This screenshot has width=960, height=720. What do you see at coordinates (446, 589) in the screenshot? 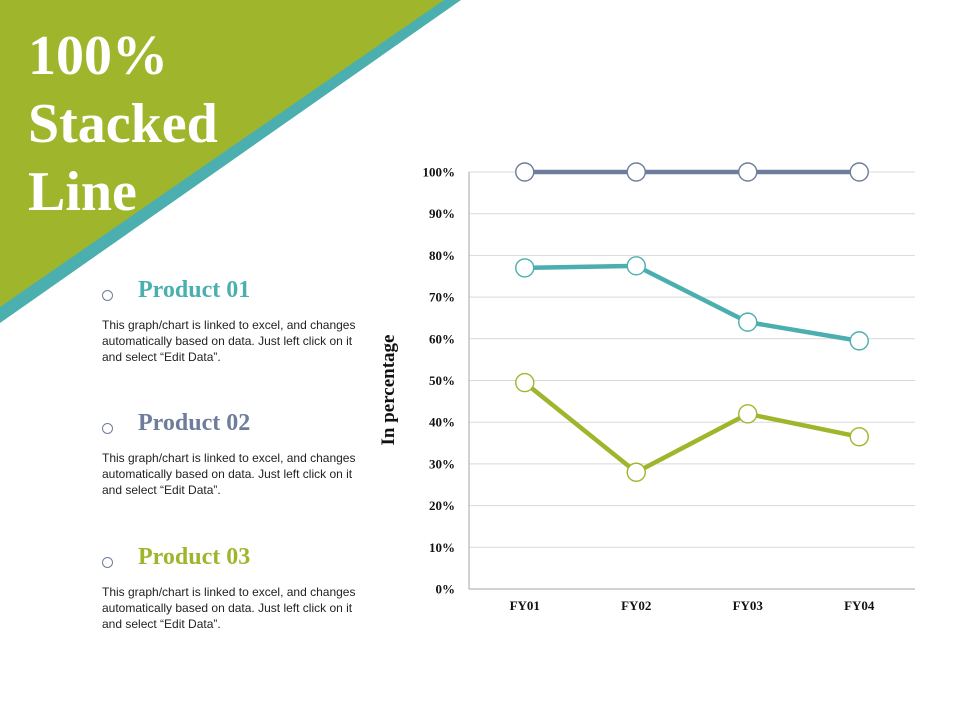
I see `y-tick-label: 0%` at bounding box center [446, 589].